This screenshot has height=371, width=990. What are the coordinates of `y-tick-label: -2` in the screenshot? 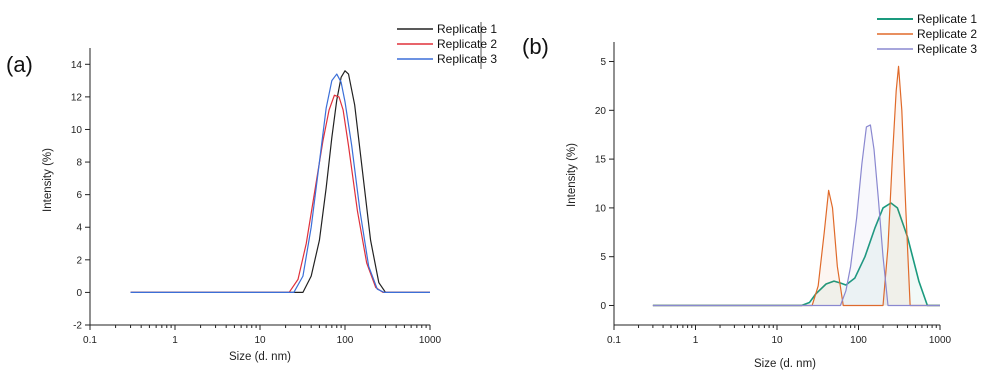 It's located at (77, 326).